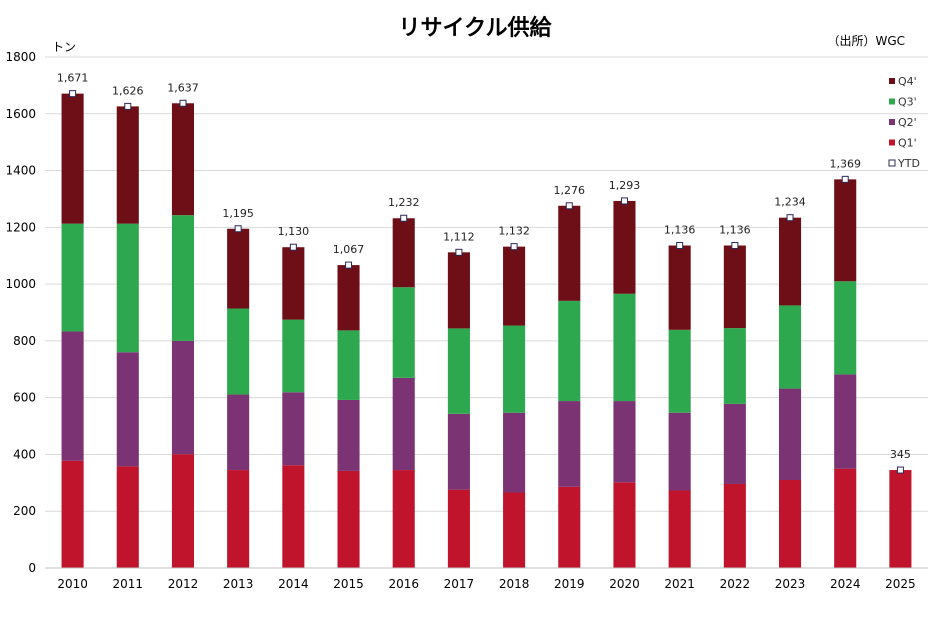 The image size is (945, 617). I want to click on y-tick-label: 1000, so click(20, 284).